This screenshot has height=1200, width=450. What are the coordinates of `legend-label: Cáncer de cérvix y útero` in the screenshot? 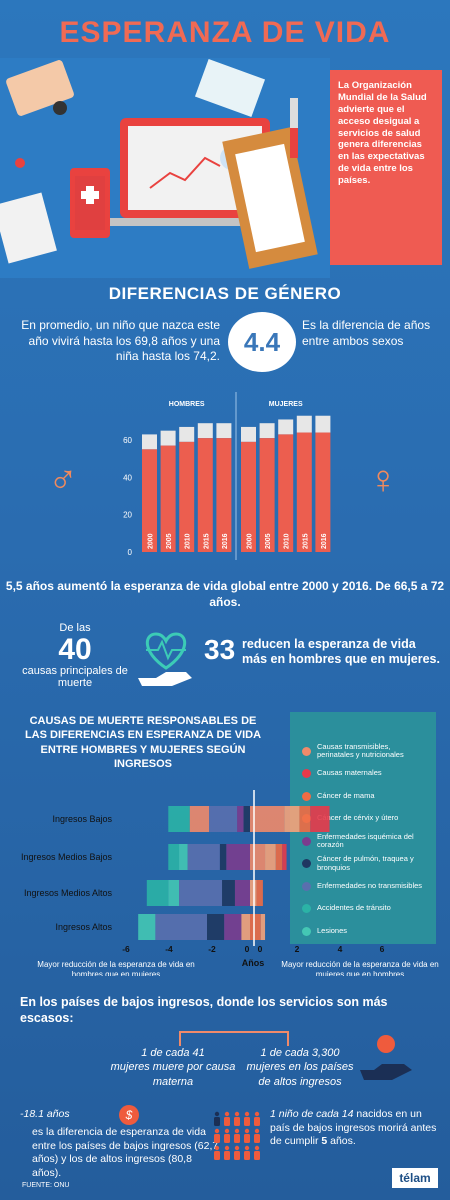 It's located at (358, 818).